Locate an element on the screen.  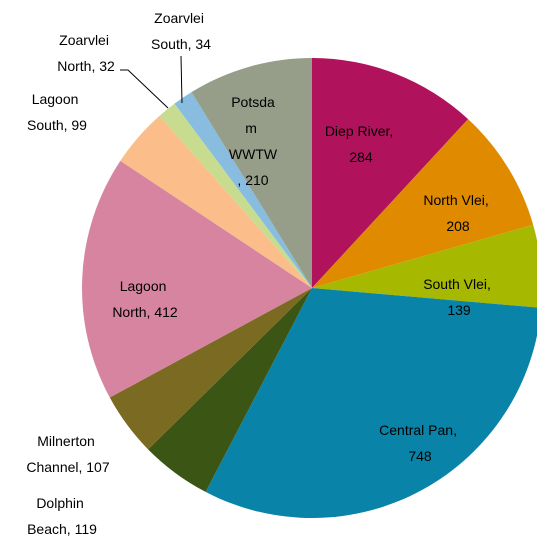
data-label: Central Pan, 748 is located at coordinates (420, 443).